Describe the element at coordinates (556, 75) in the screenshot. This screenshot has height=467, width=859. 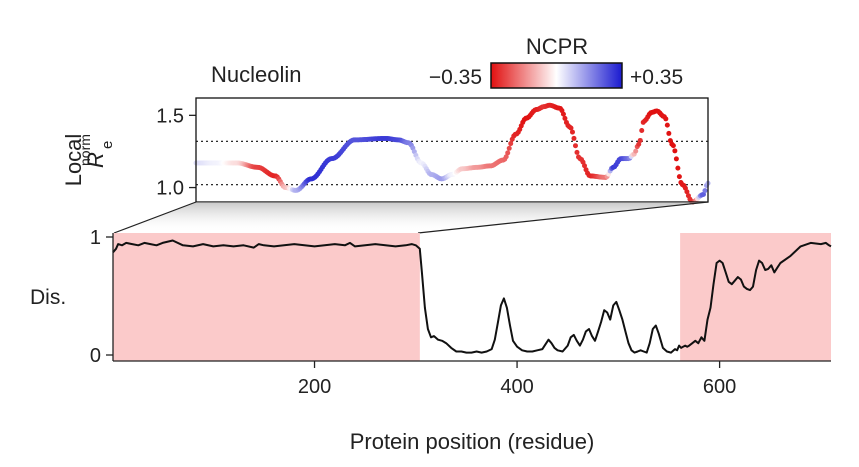
I see `ncpr-colorbar` at that location.